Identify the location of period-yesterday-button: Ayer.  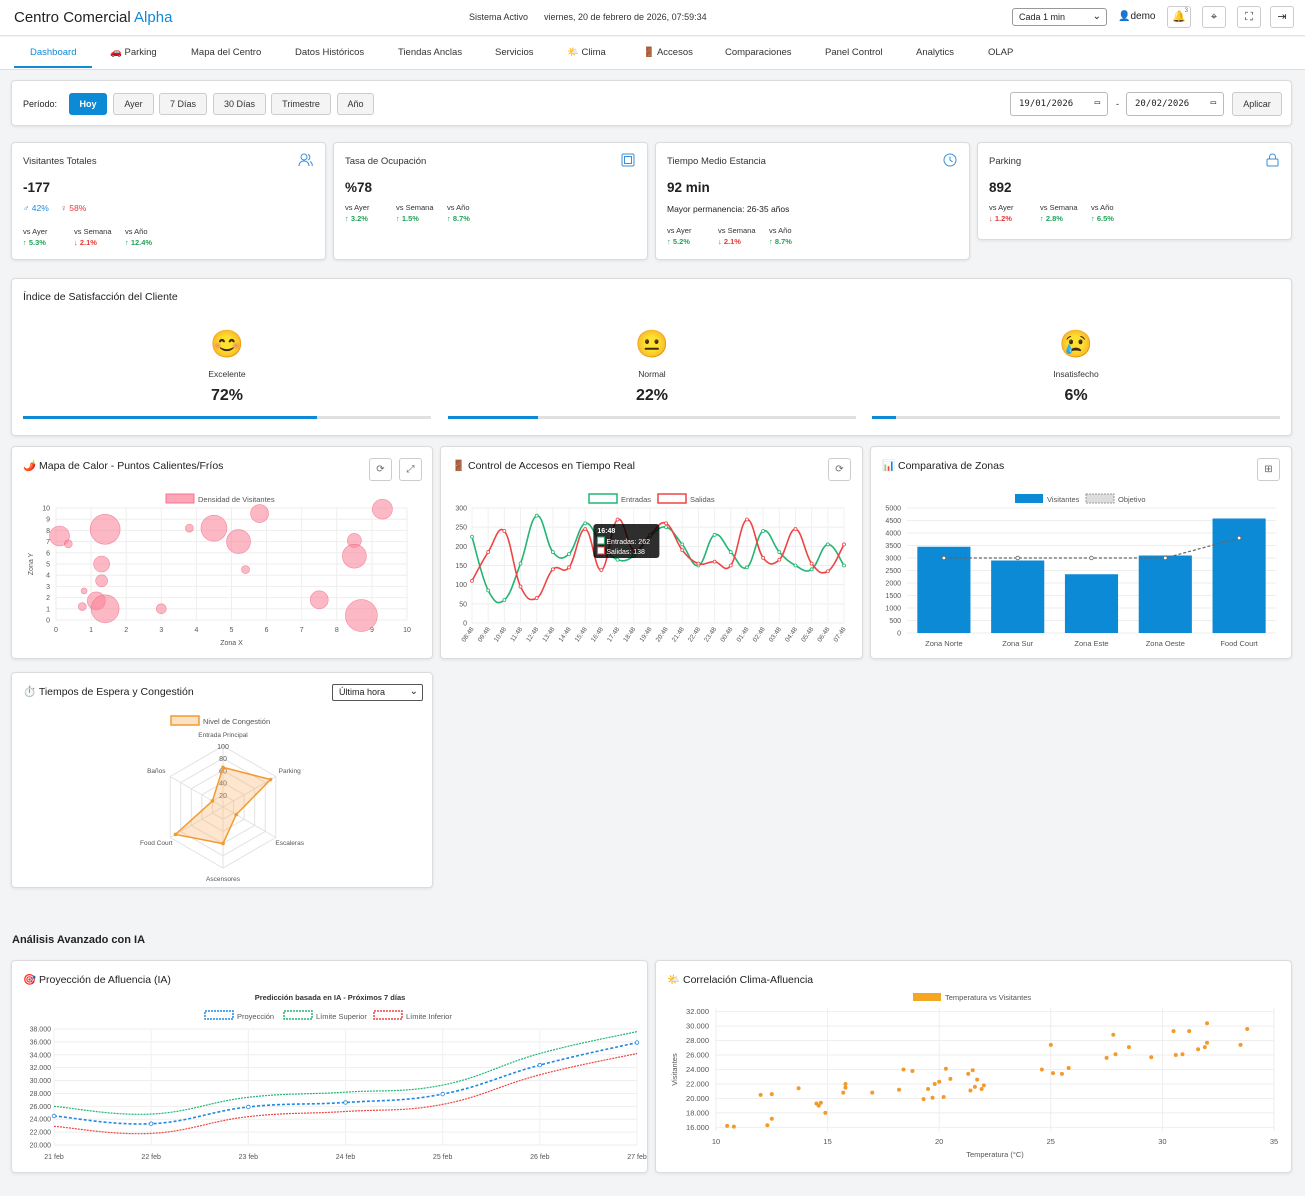
(133, 104).